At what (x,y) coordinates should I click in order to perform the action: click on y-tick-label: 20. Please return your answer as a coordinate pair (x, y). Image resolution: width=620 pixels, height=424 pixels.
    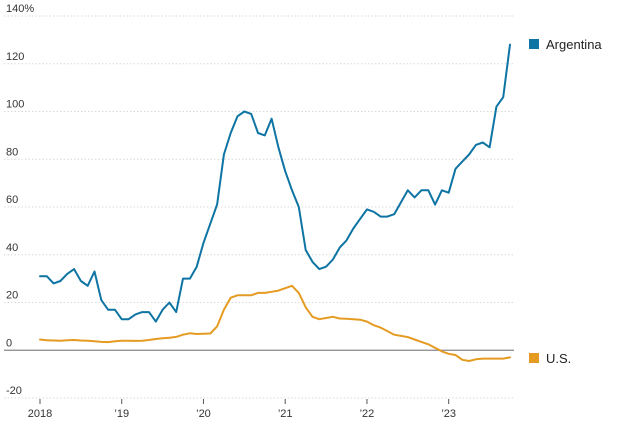
    Looking at the image, I should click on (12, 296).